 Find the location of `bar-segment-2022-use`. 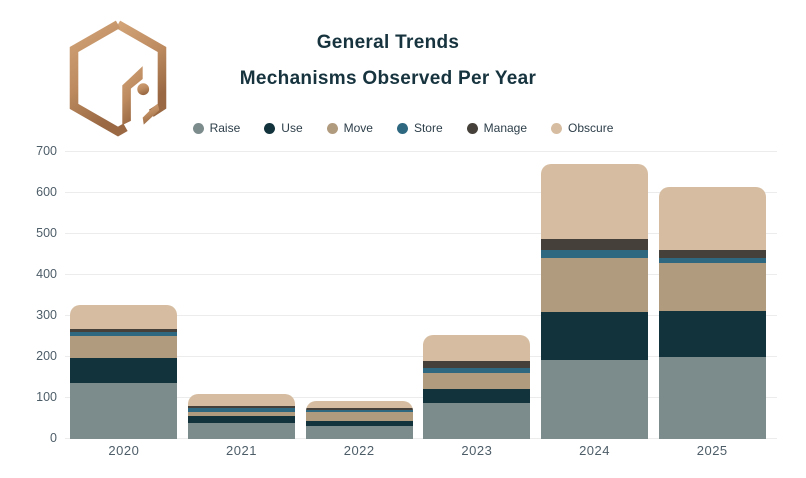

bar-segment-2022-use is located at coordinates (359, 423).